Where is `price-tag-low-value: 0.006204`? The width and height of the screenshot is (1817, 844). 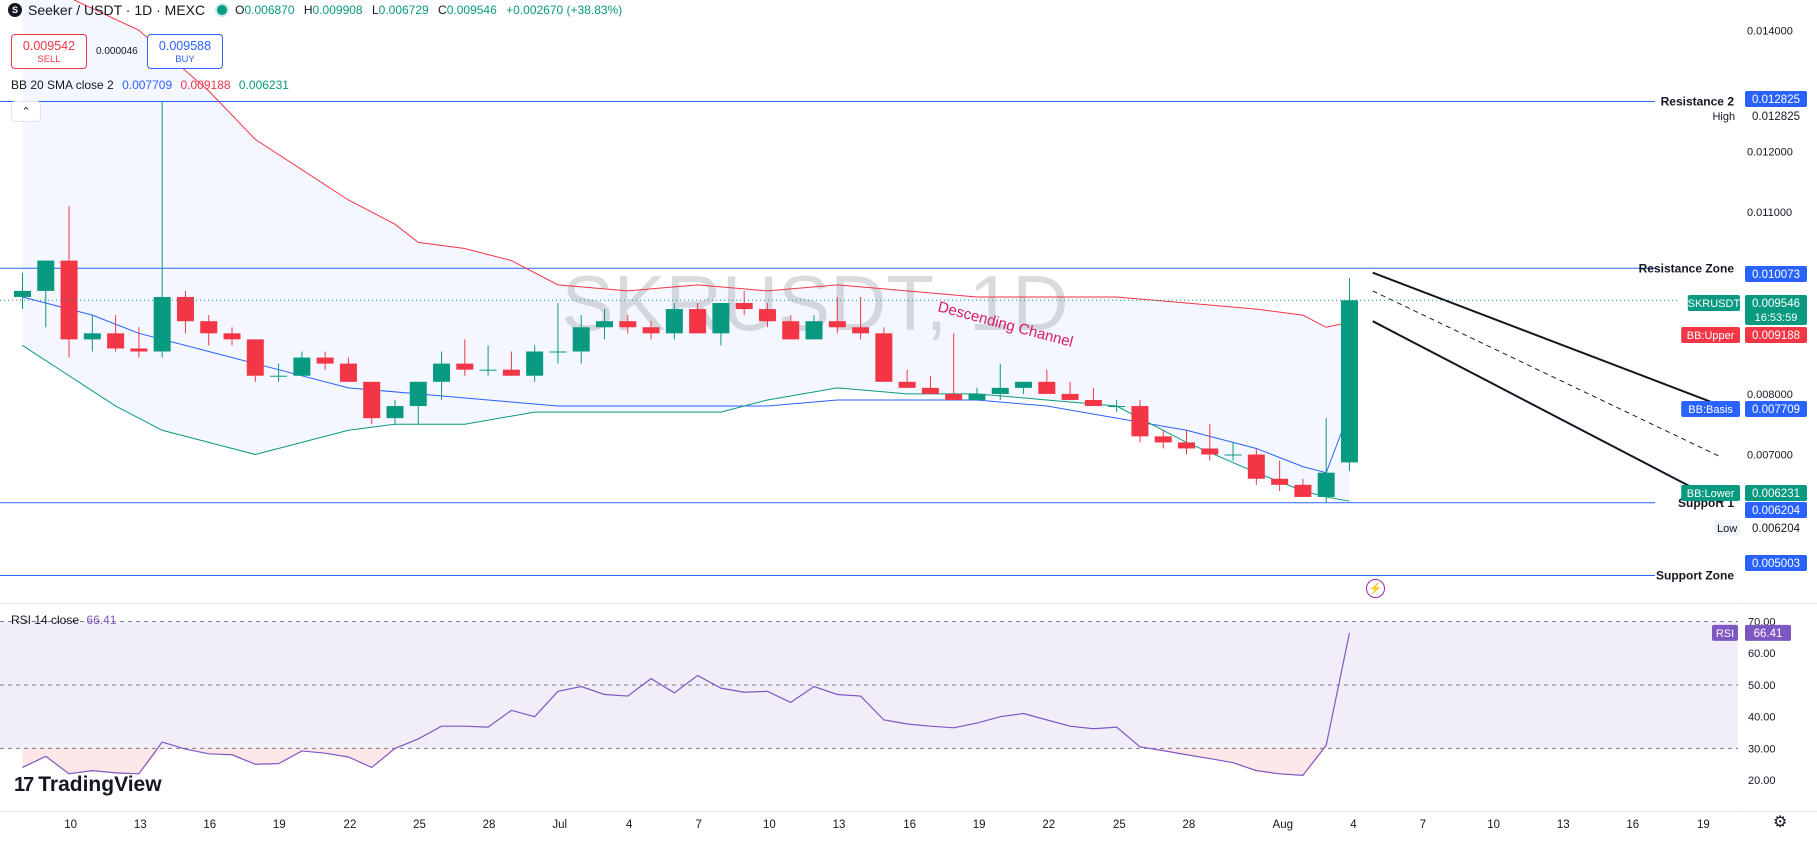
price-tag-low-value: 0.006204 is located at coordinates (1776, 529).